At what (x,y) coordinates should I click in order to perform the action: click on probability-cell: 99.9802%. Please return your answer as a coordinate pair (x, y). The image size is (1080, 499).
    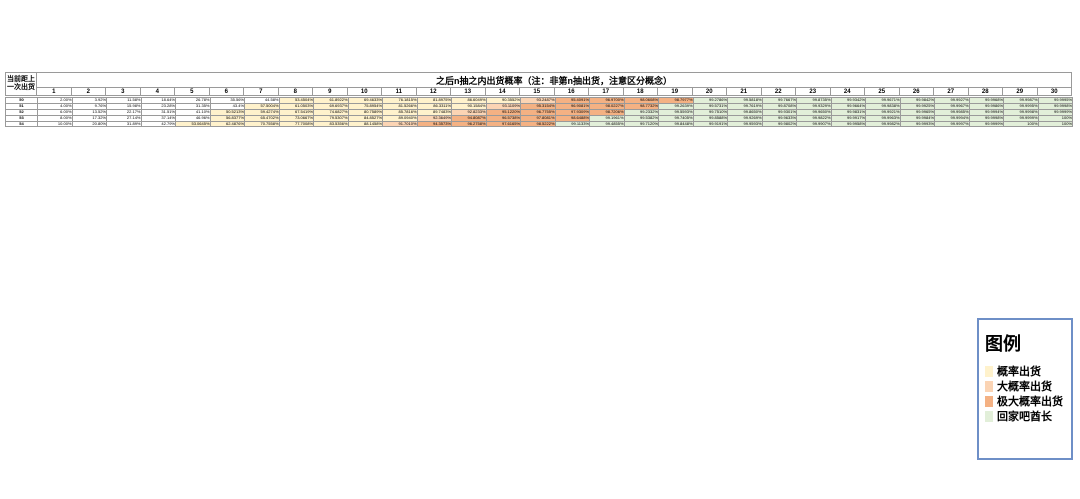
    Looking at the image, I should click on (779, 124).